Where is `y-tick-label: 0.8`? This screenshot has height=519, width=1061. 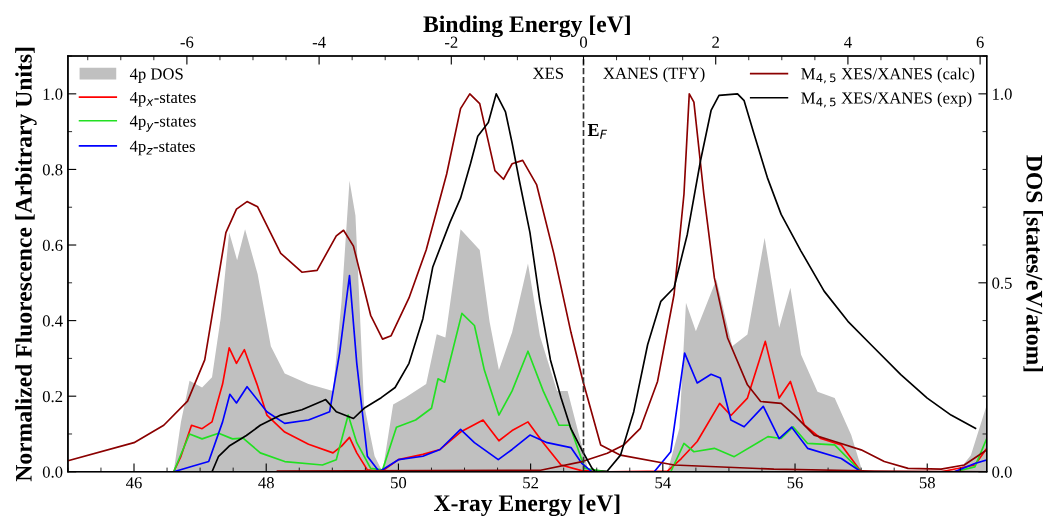
y-tick-label: 0.8 is located at coordinates (52, 170).